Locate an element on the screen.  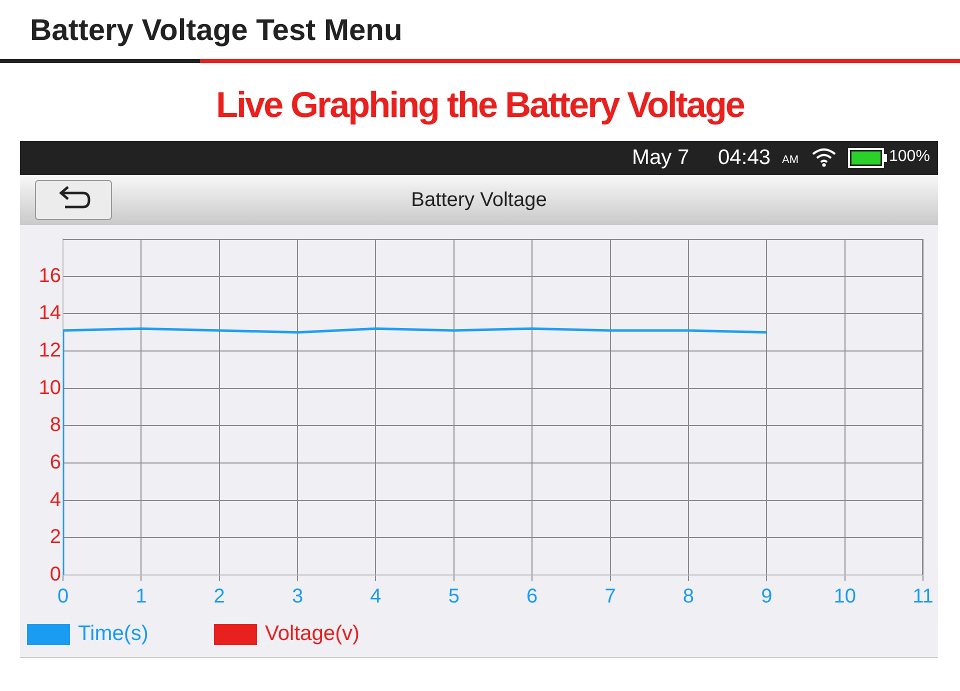
x-tick-label: 1 is located at coordinates (141, 597).